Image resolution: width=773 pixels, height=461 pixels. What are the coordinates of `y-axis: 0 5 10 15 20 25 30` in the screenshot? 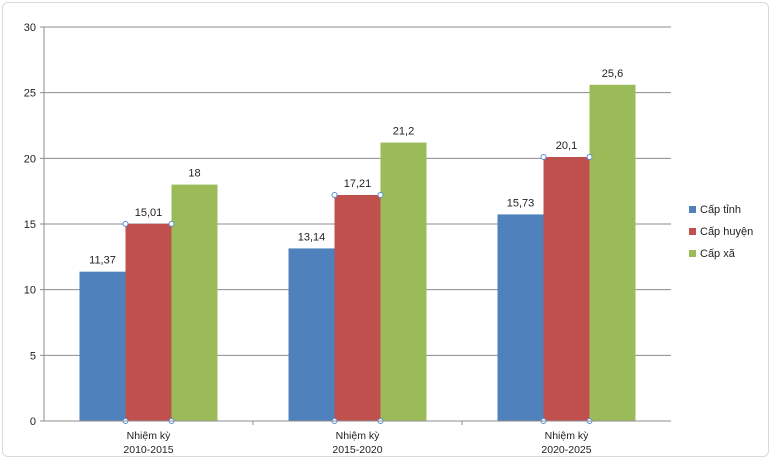 It's located at (34, 225).